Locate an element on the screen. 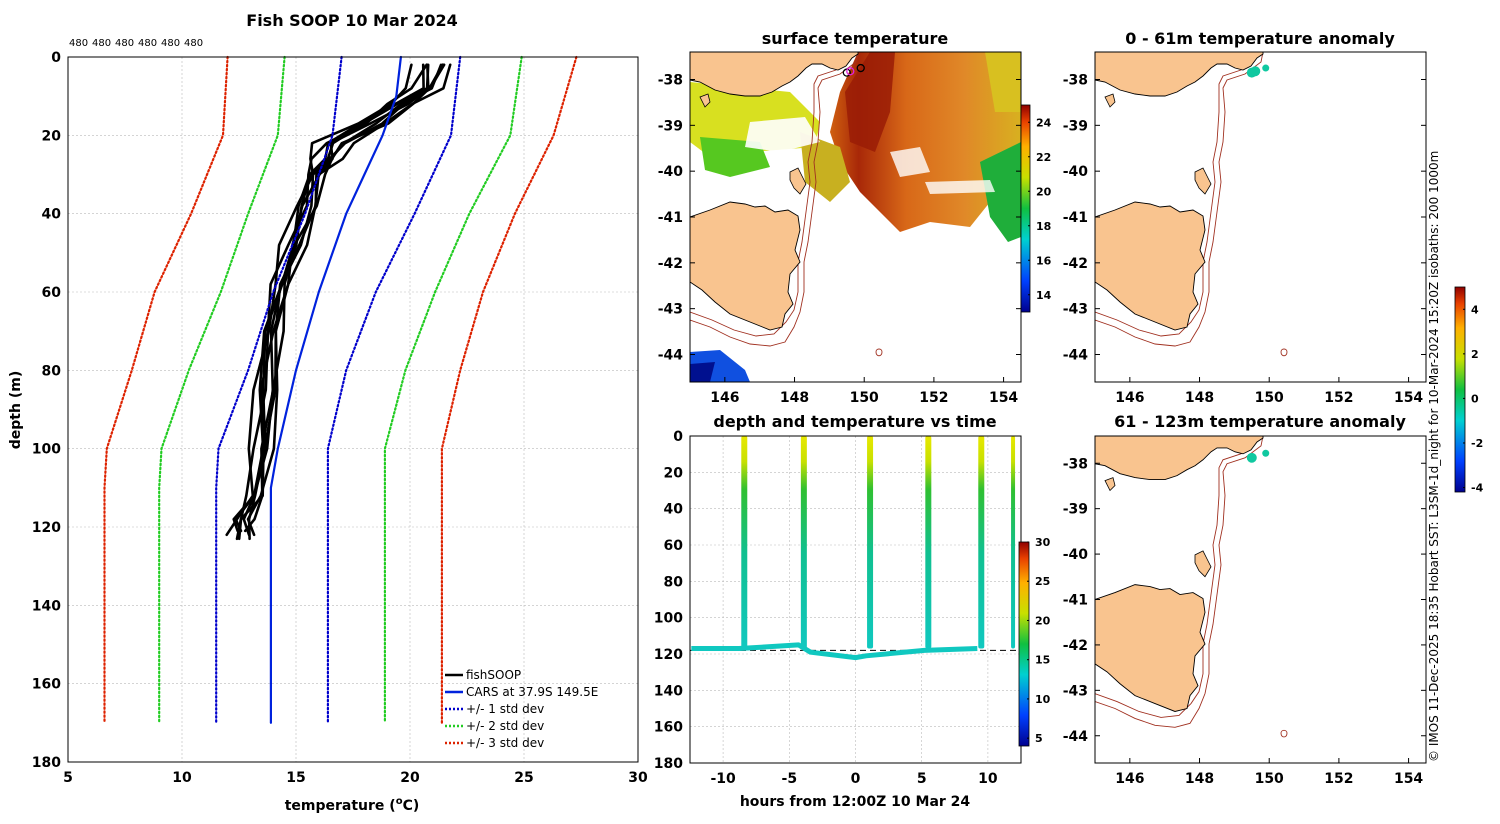 The image size is (1500, 824). anomaly-shallow-map is located at coordinates (1260, 217).